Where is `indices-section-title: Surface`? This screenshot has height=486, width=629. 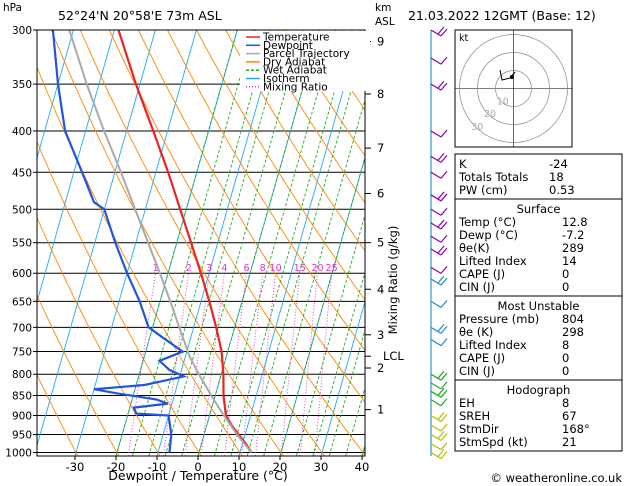
indices-section-title: Surface is located at coordinates (539, 209).